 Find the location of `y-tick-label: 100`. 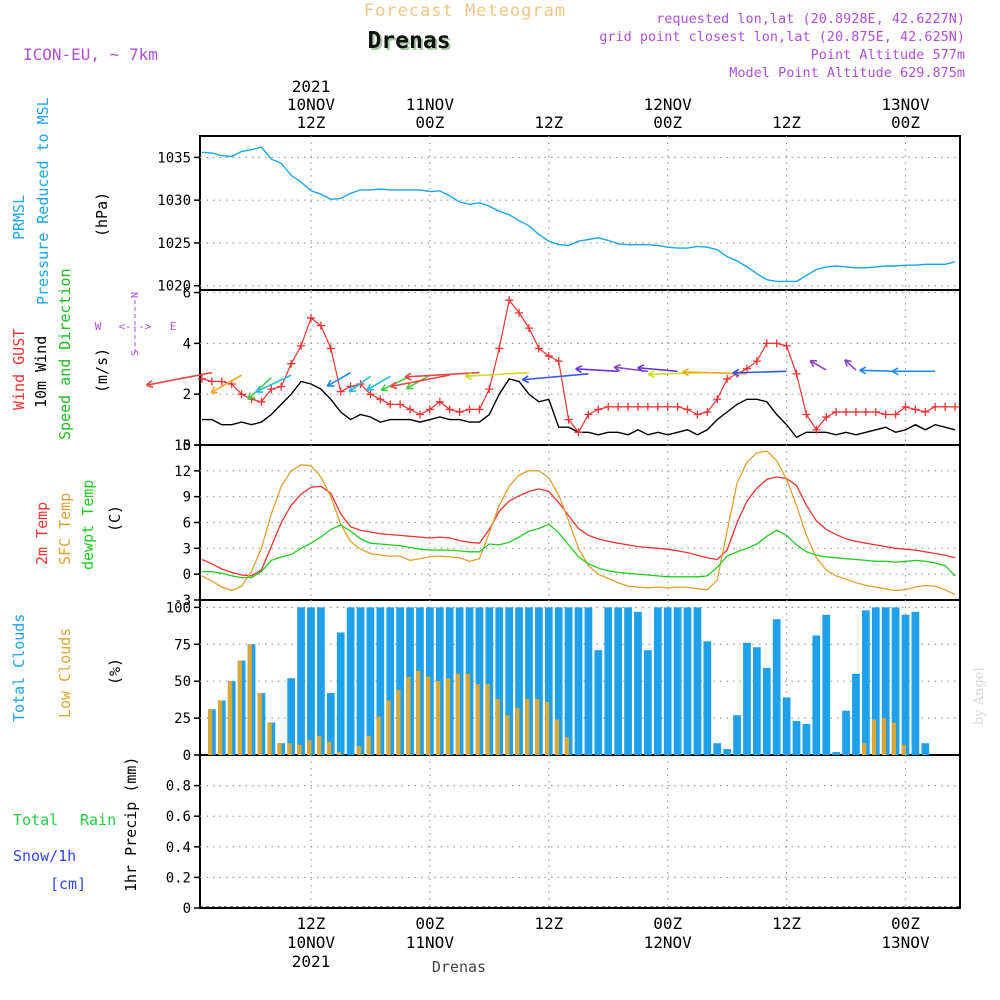

y-tick-label: 100 is located at coordinates (178, 608).